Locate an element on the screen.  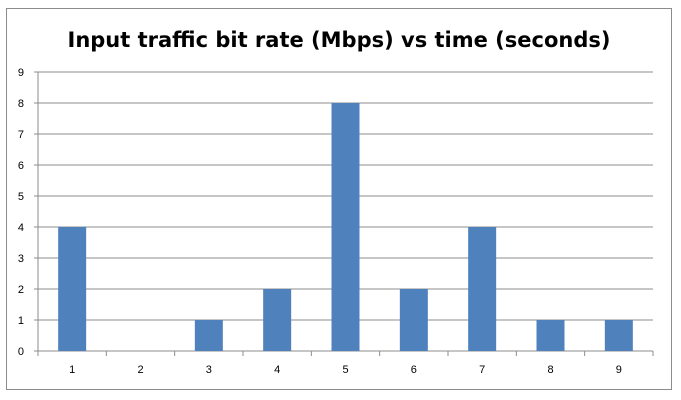
x-tick-label: 3 is located at coordinates (209, 370).